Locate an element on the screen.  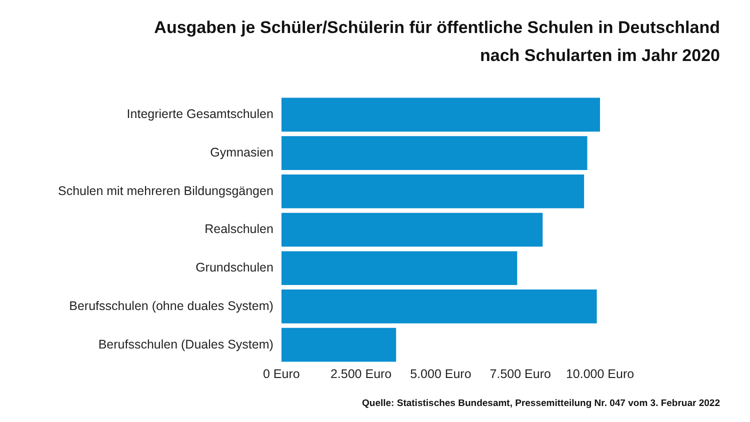
y-tick-label: Berufsschulen (ohne duales System) is located at coordinates (171, 305).